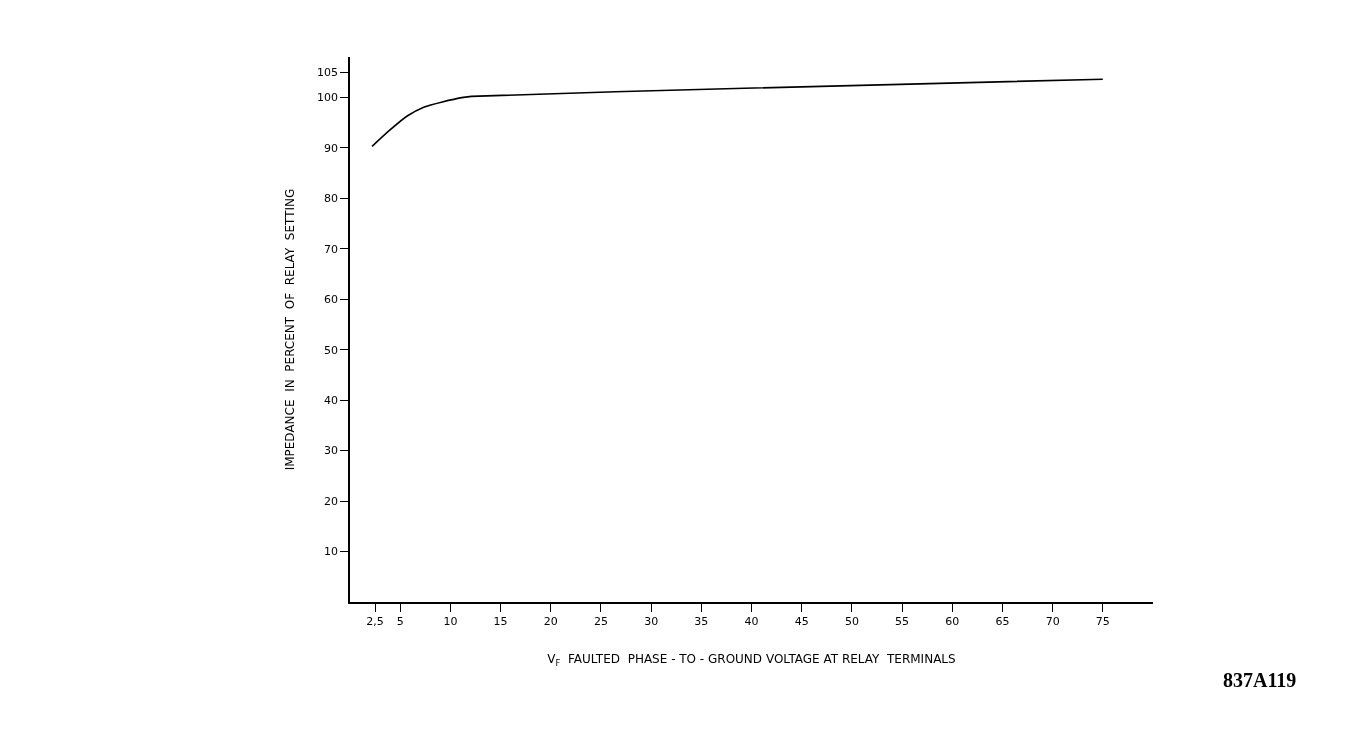 The height and width of the screenshot is (754, 1346). Describe the element at coordinates (701, 621) in the screenshot. I see `x-tick-label: 35` at that location.